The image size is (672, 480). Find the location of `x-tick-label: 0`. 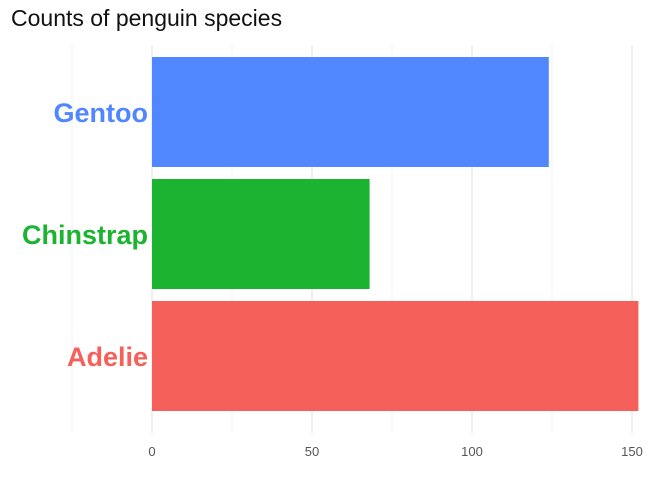

x-tick-label: 0 is located at coordinates (151, 451).